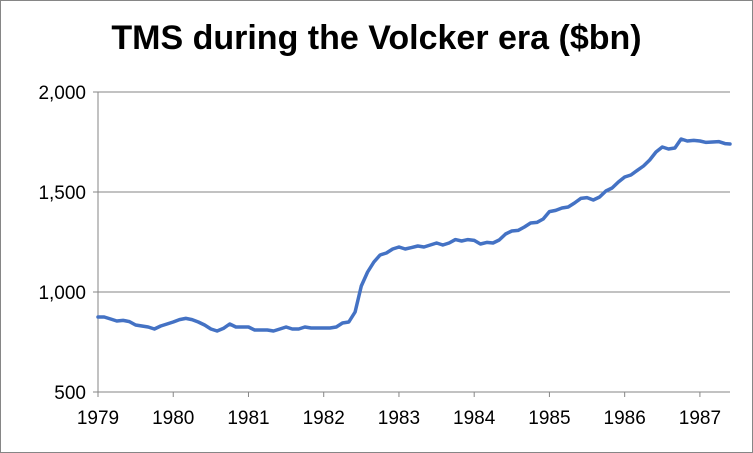  What do you see at coordinates (62, 193) in the screenshot?
I see `y-tick-label: 1,500` at bounding box center [62, 193].